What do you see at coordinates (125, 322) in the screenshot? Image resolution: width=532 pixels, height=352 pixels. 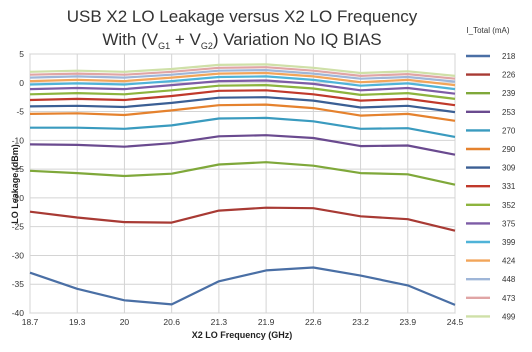 I see `x-tick-label: 20` at bounding box center [125, 322].